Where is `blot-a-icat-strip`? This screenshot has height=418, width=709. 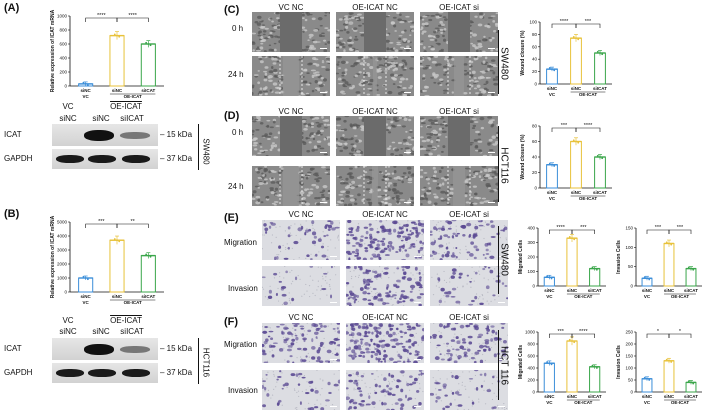 blot-a-icat-strip is located at coordinates (105, 135).